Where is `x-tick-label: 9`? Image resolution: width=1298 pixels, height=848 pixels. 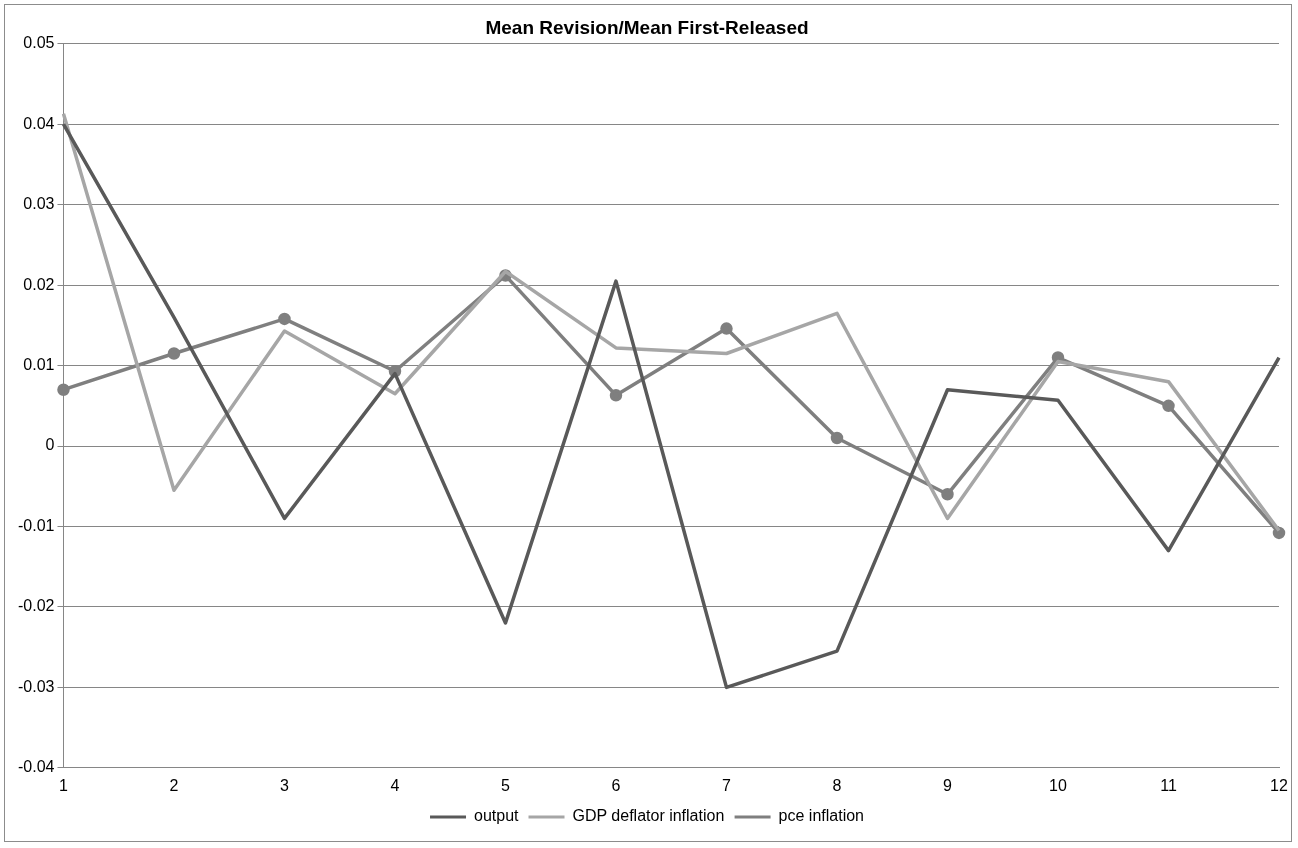
x-tick-label: 9 is located at coordinates (948, 785).